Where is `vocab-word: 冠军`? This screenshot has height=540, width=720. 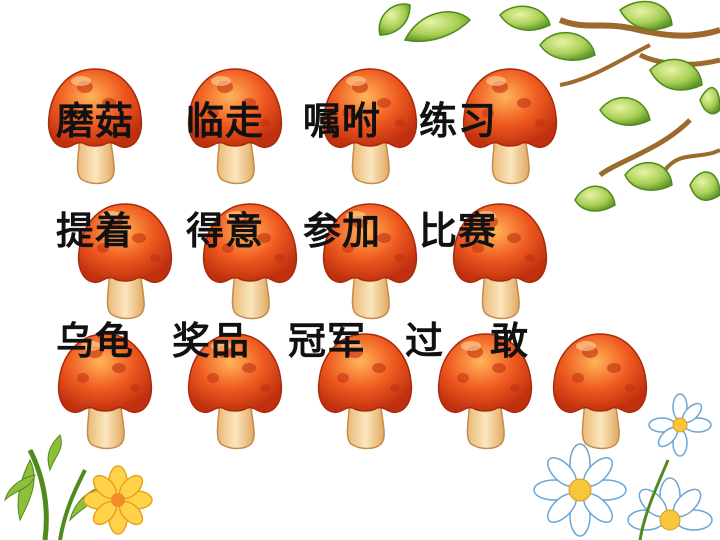 vocab-word: 冠军 is located at coordinates (327, 341).